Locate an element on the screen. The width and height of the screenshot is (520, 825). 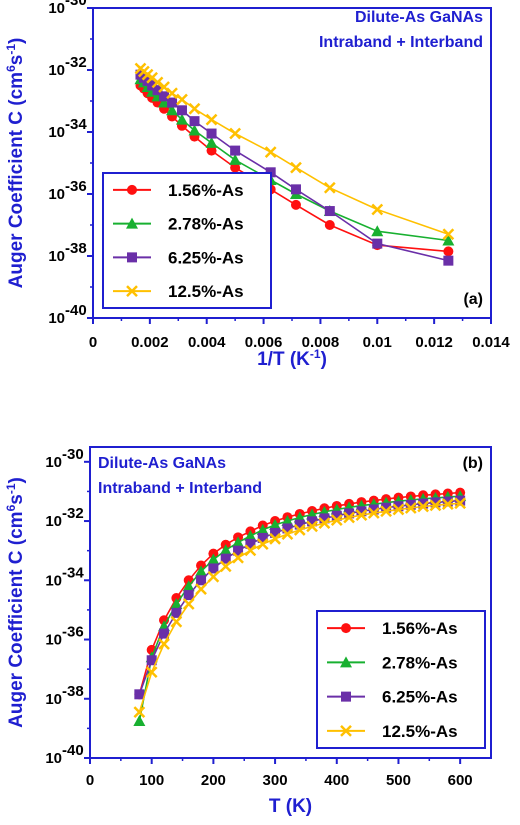
legend-box is located at coordinates (401, 679).